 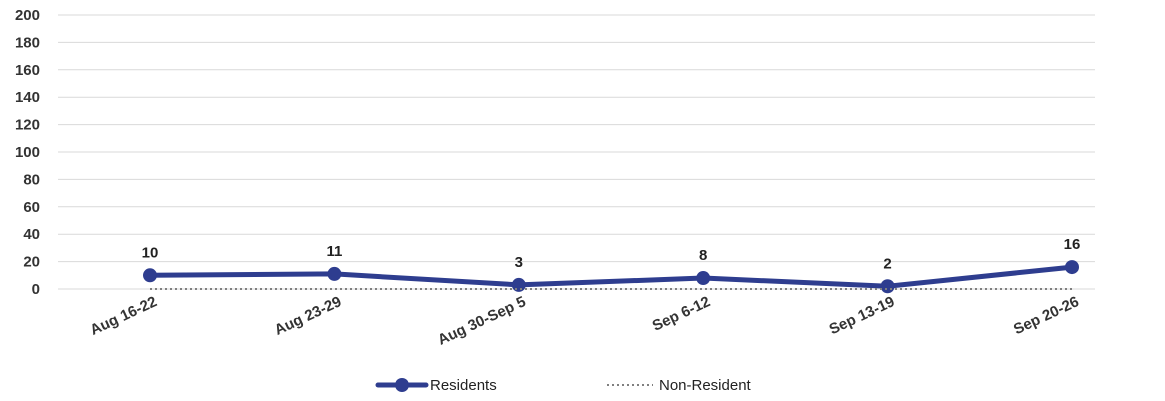 I want to click on data-label: 2, so click(x=887, y=263).